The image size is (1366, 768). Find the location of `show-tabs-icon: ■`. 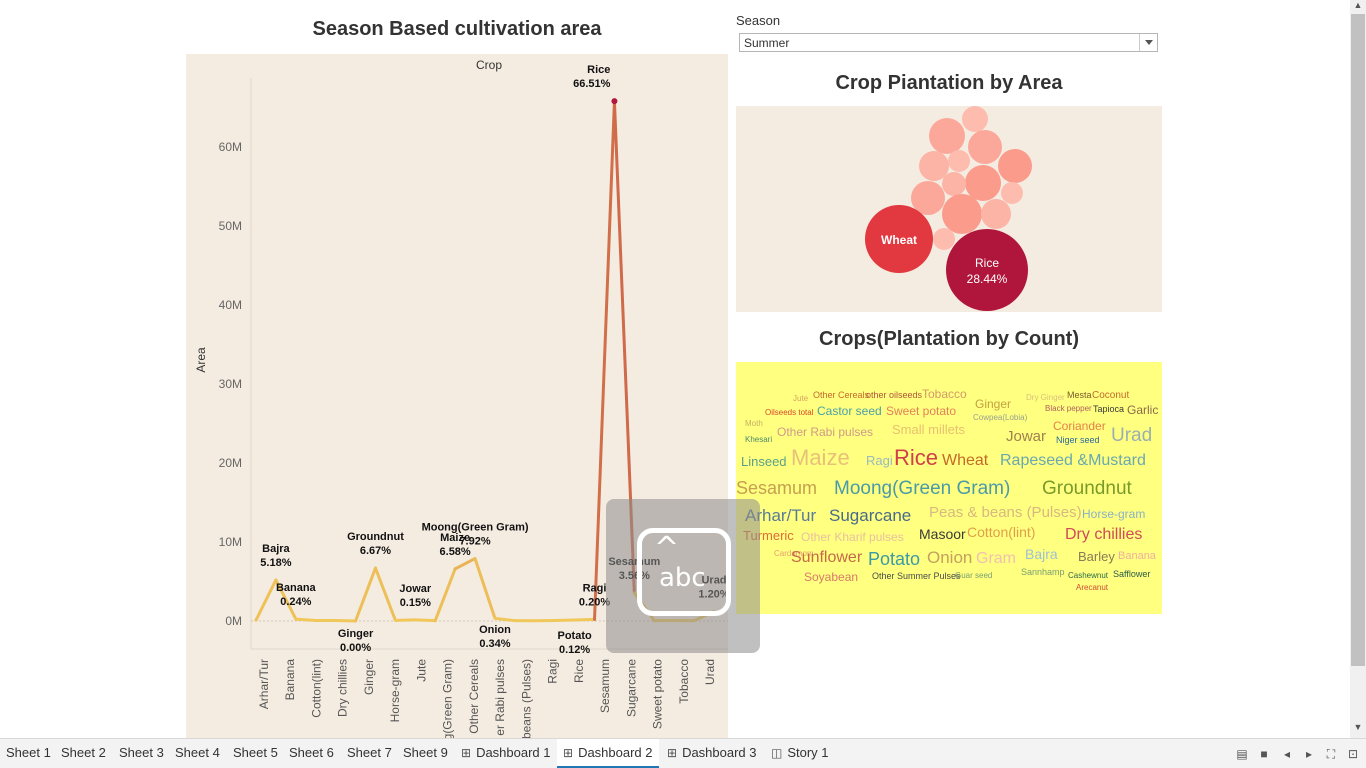

show-tabs-icon: ■ is located at coordinates (1264, 754).